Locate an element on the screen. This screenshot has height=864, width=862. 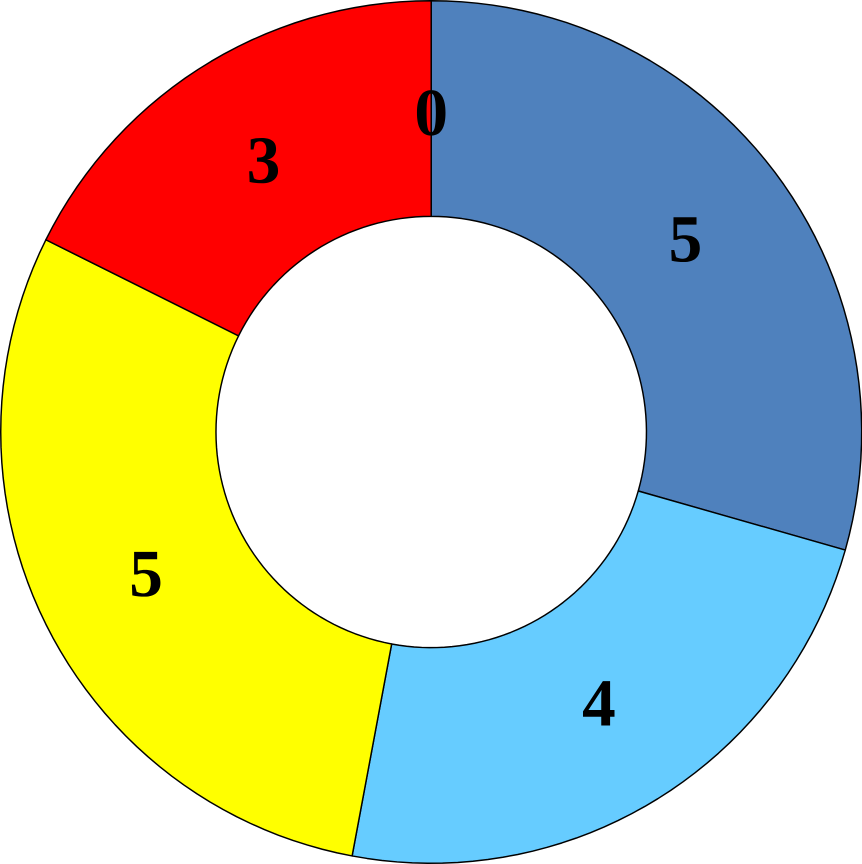
text: 0 is located at coordinates (431, 113).